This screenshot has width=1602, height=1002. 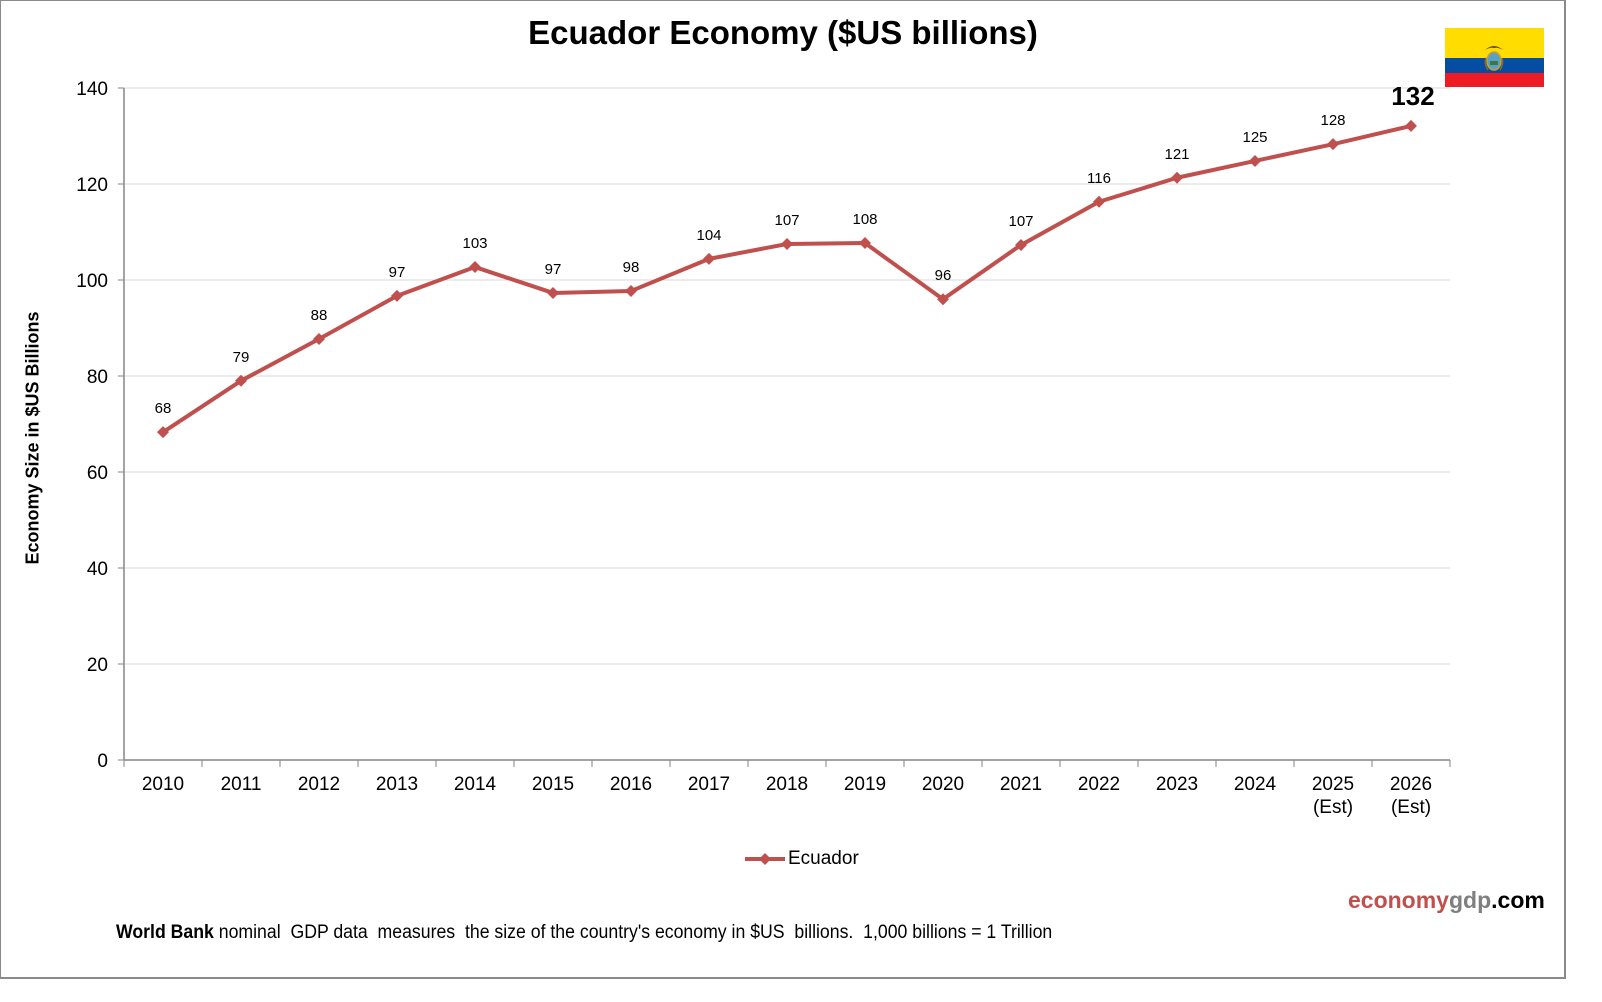 I want to click on x-tick-label: 2024, so click(x=1255, y=784).